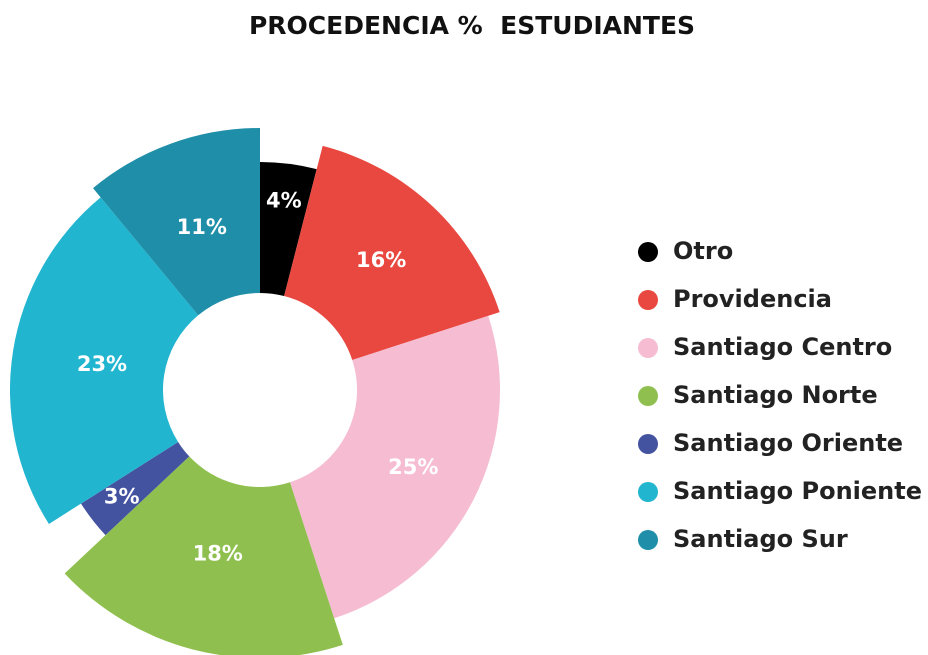 This screenshot has width=928, height=655. Describe the element at coordinates (202, 227) in the screenshot. I see `slice-label: 11%` at that location.